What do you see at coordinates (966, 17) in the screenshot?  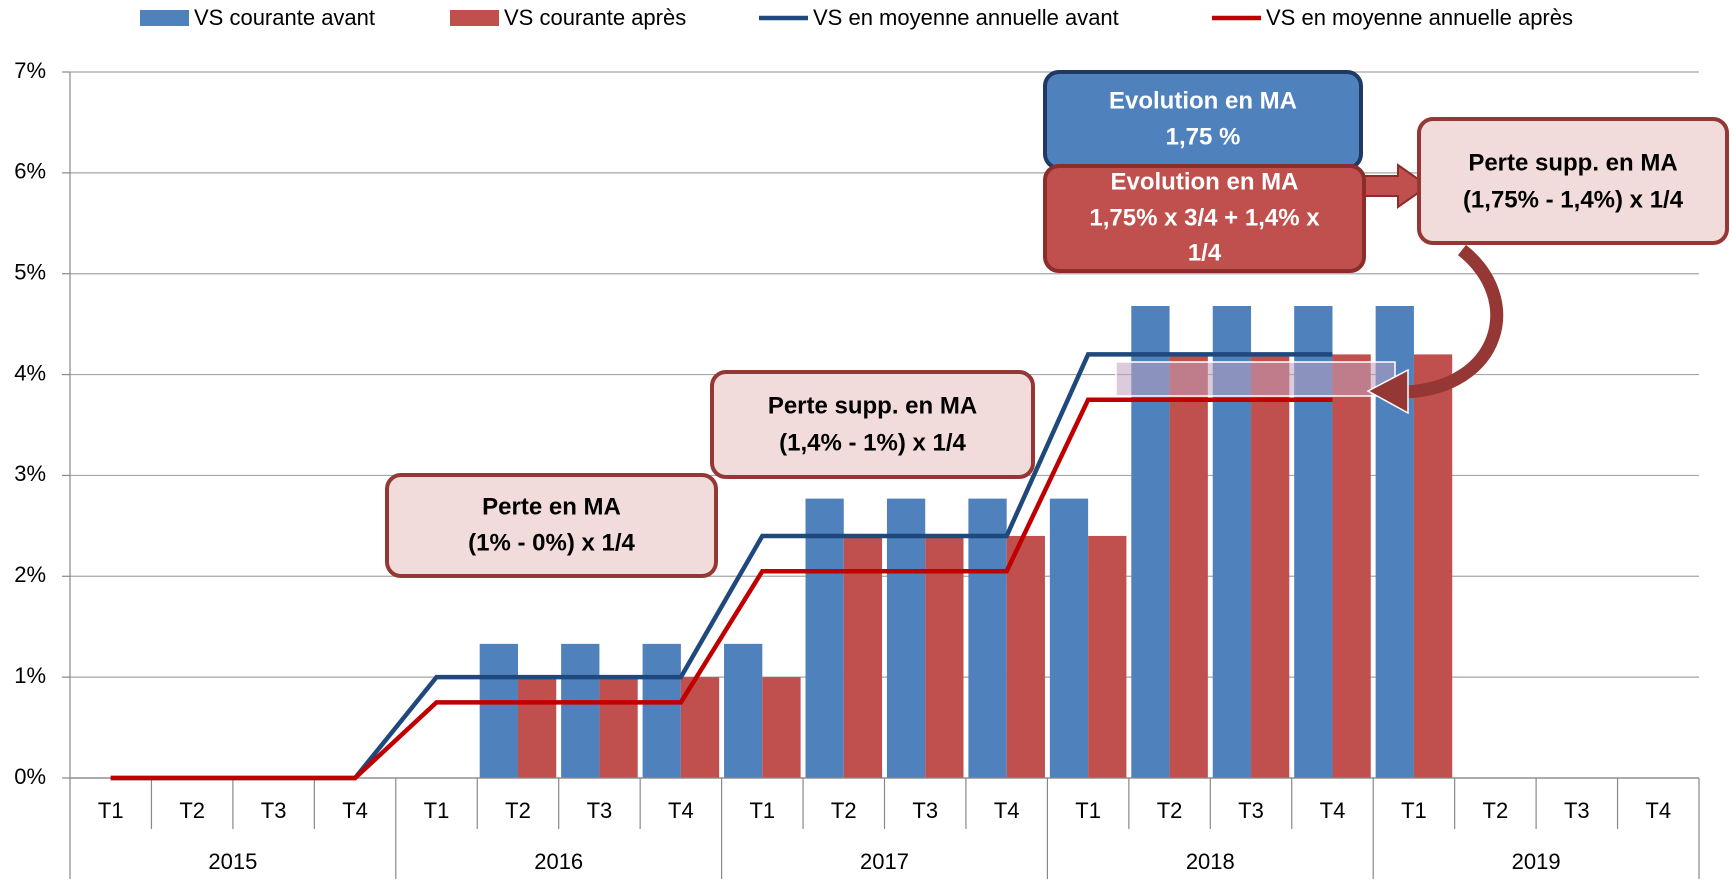 I see `legend-label: VS en moyenne annuelle avant` at bounding box center [966, 17].